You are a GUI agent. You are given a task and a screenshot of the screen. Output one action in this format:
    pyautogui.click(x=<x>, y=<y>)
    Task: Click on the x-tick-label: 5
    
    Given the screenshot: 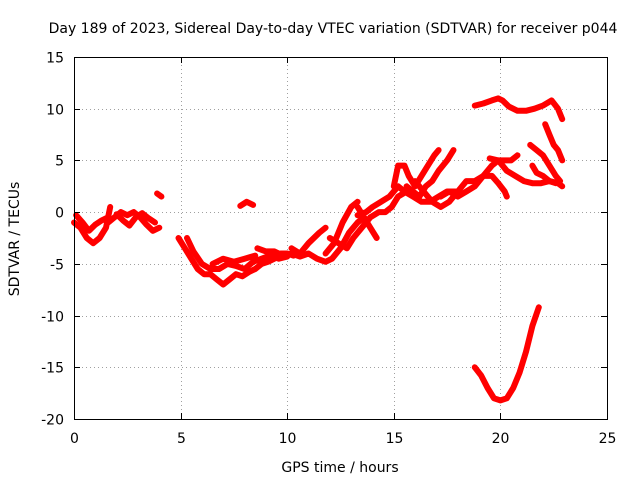 What is the action you would take?
    pyautogui.click(x=181, y=439)
    